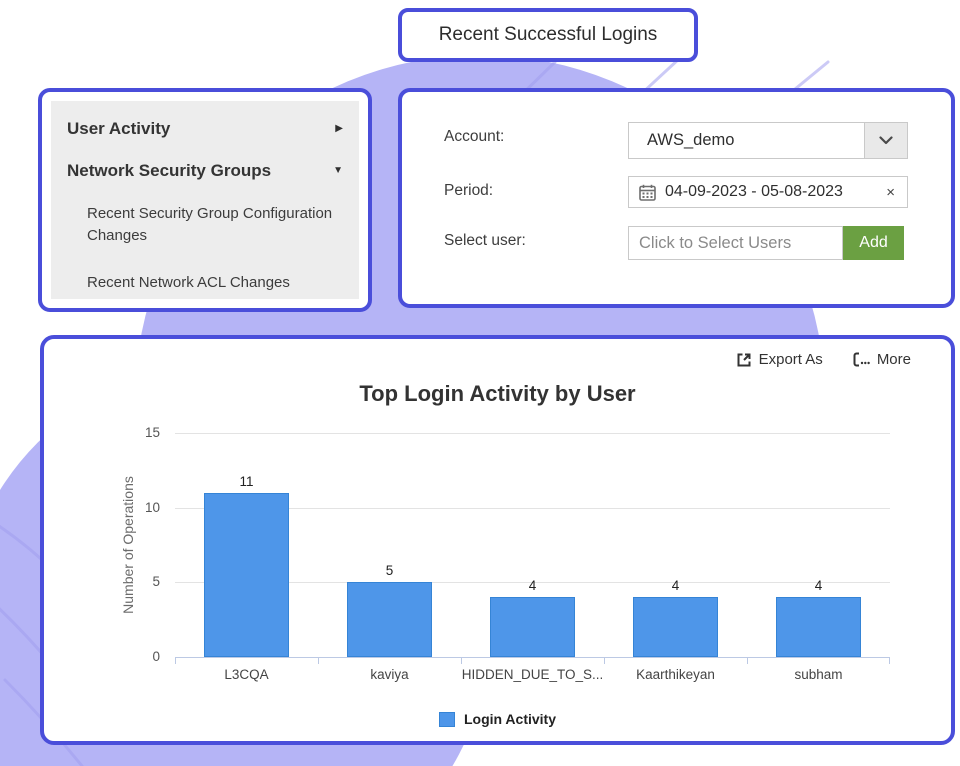 This screenshot has height=766, width=960. I want to click on more-icon, so click(861, 359).